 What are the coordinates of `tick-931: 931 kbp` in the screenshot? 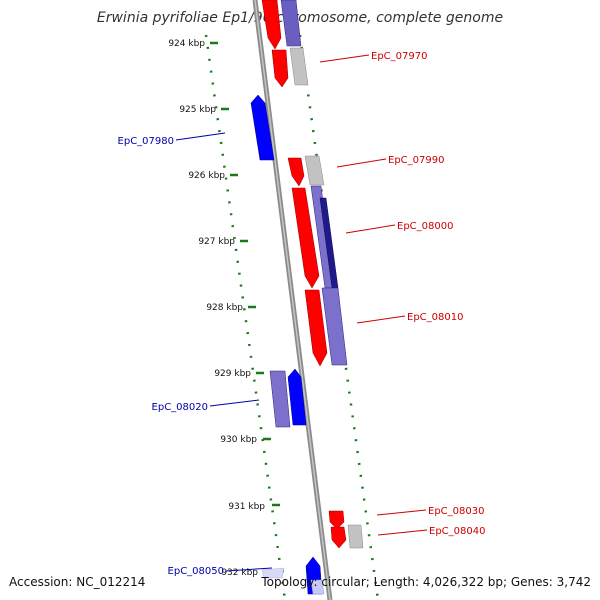 It's located at (254, 507).